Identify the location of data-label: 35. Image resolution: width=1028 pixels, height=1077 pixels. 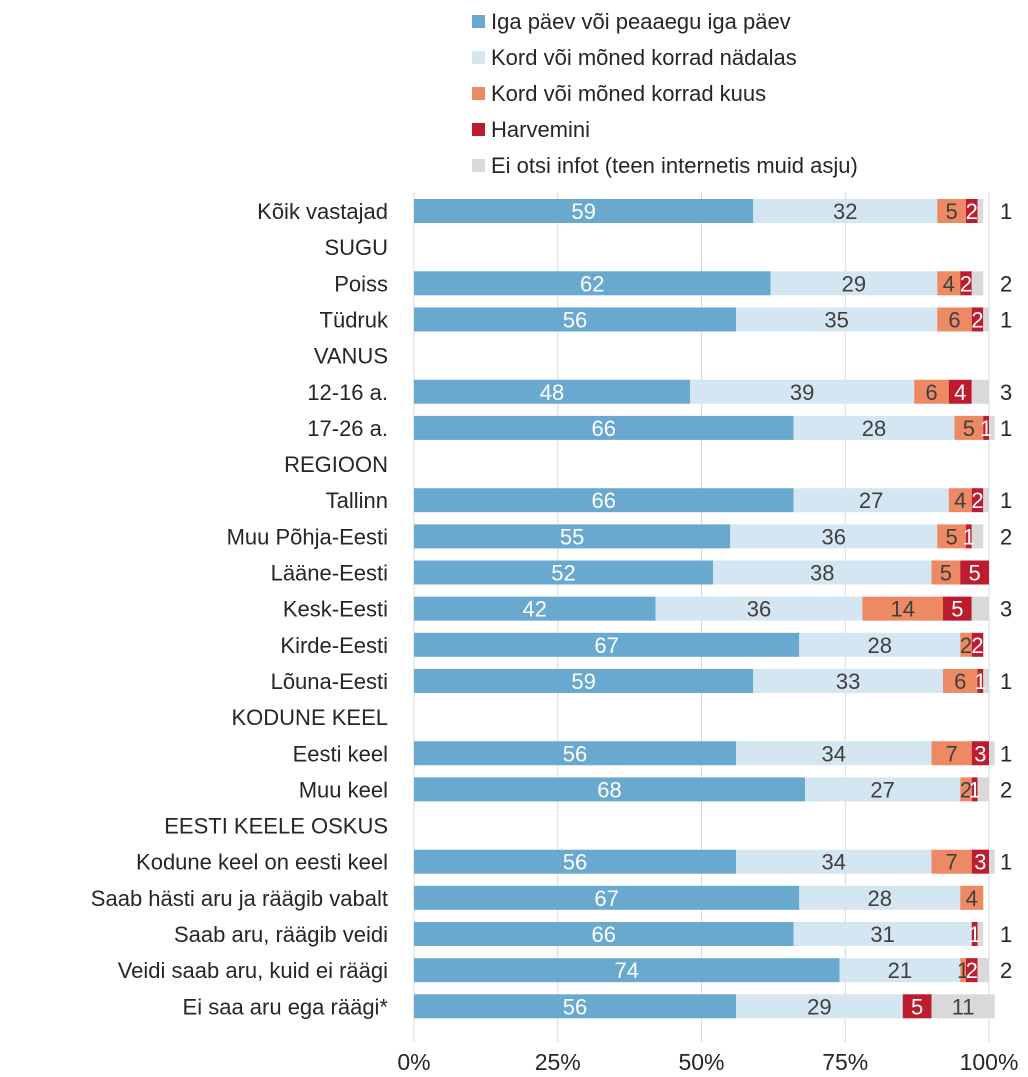
(836, 319).